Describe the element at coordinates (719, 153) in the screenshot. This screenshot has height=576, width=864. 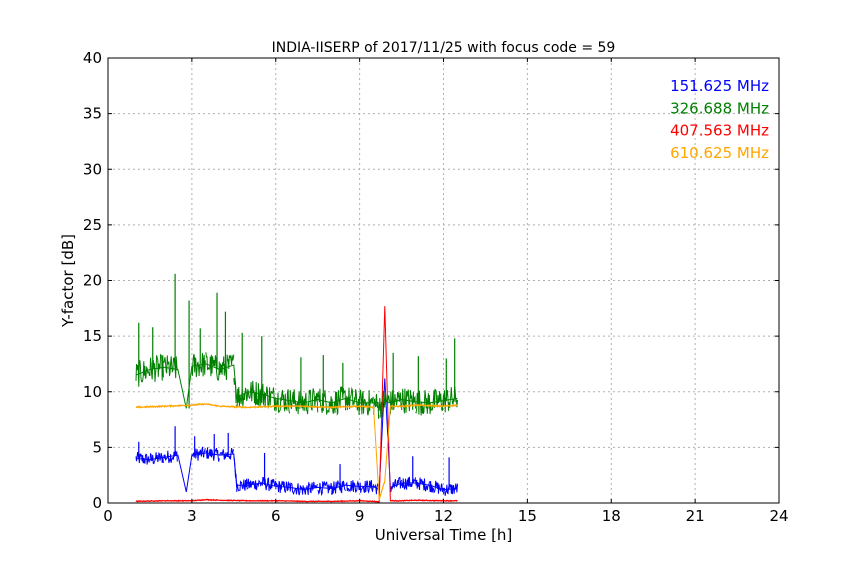
I see `legend-entry: 610.625 MHz` at that location.